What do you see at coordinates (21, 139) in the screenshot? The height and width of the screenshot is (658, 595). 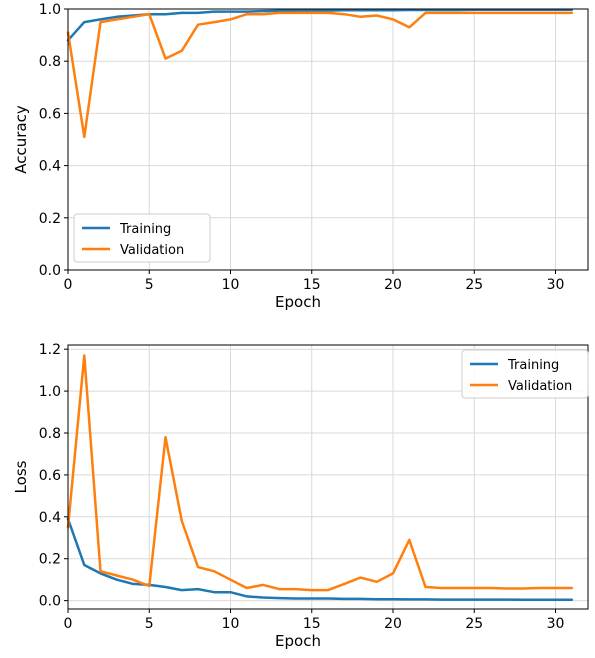 I see `y-axis-label: Accuracy` at bounding box center [21, 139].